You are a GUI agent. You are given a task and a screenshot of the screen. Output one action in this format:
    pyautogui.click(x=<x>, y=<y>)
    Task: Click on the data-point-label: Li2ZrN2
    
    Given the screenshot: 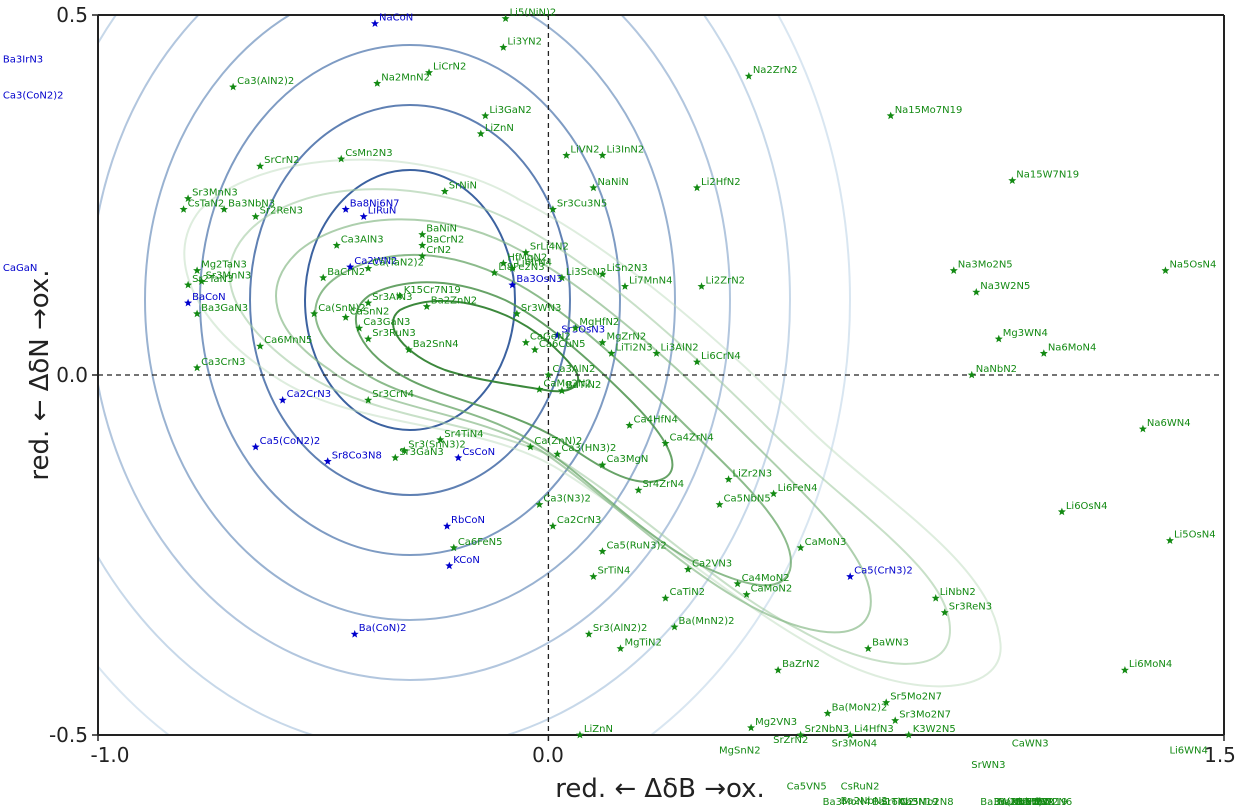 What is the action you would take?
    pyautogui.click(x=726, y=280)
    